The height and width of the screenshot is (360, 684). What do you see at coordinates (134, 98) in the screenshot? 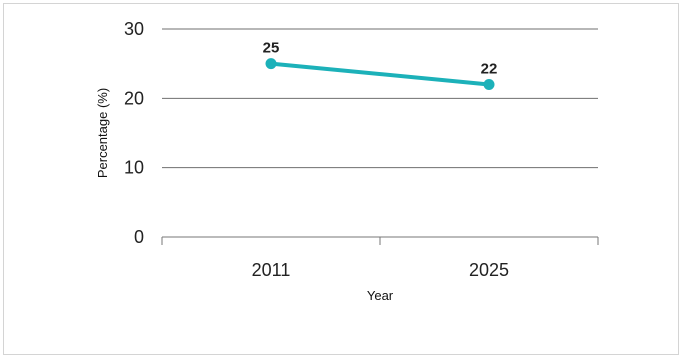
I see `y-tick-label: 20` at bounding box center [134, 98].